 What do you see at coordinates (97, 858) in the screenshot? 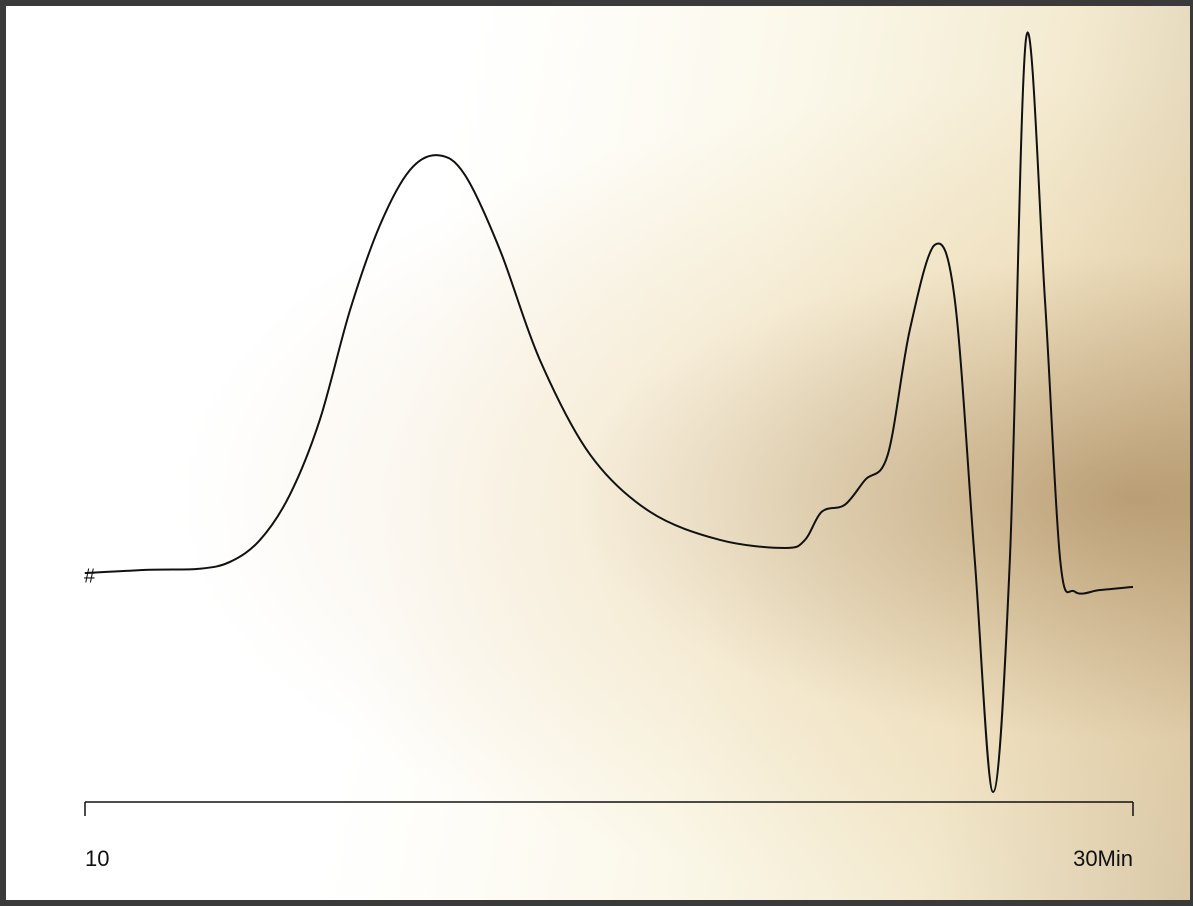
I see `x-tick-label: 10` at bounding box center [97, 858].